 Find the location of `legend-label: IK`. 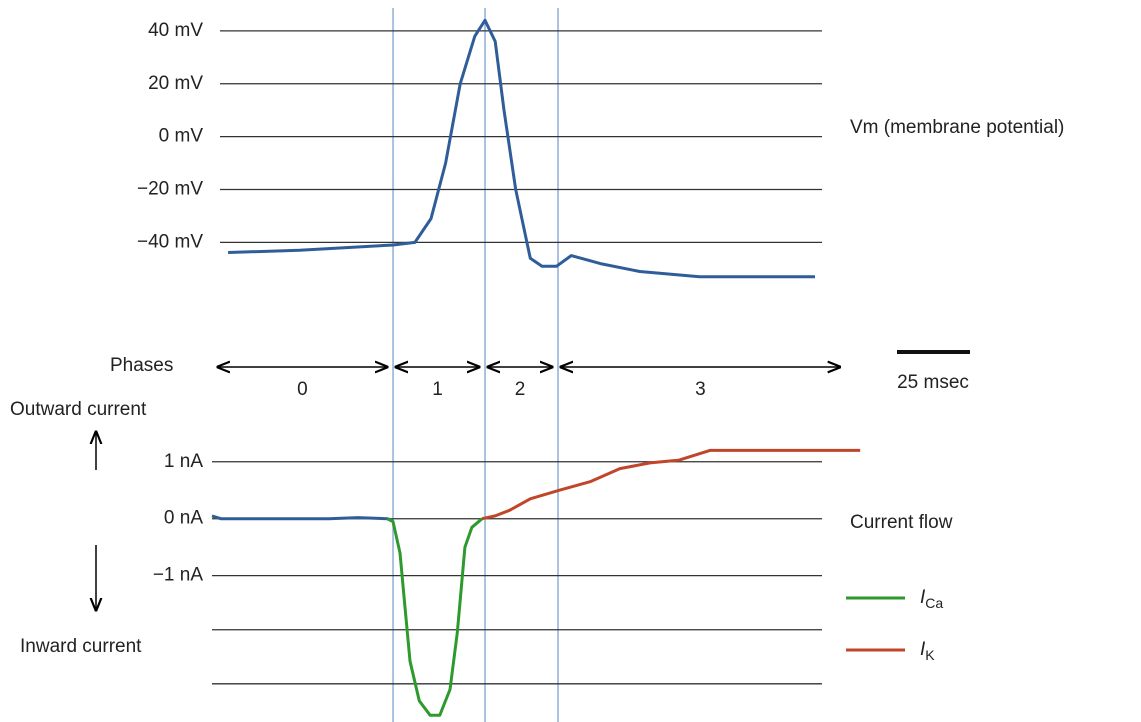

legend-label: IK is located at coordinates (927, 651).